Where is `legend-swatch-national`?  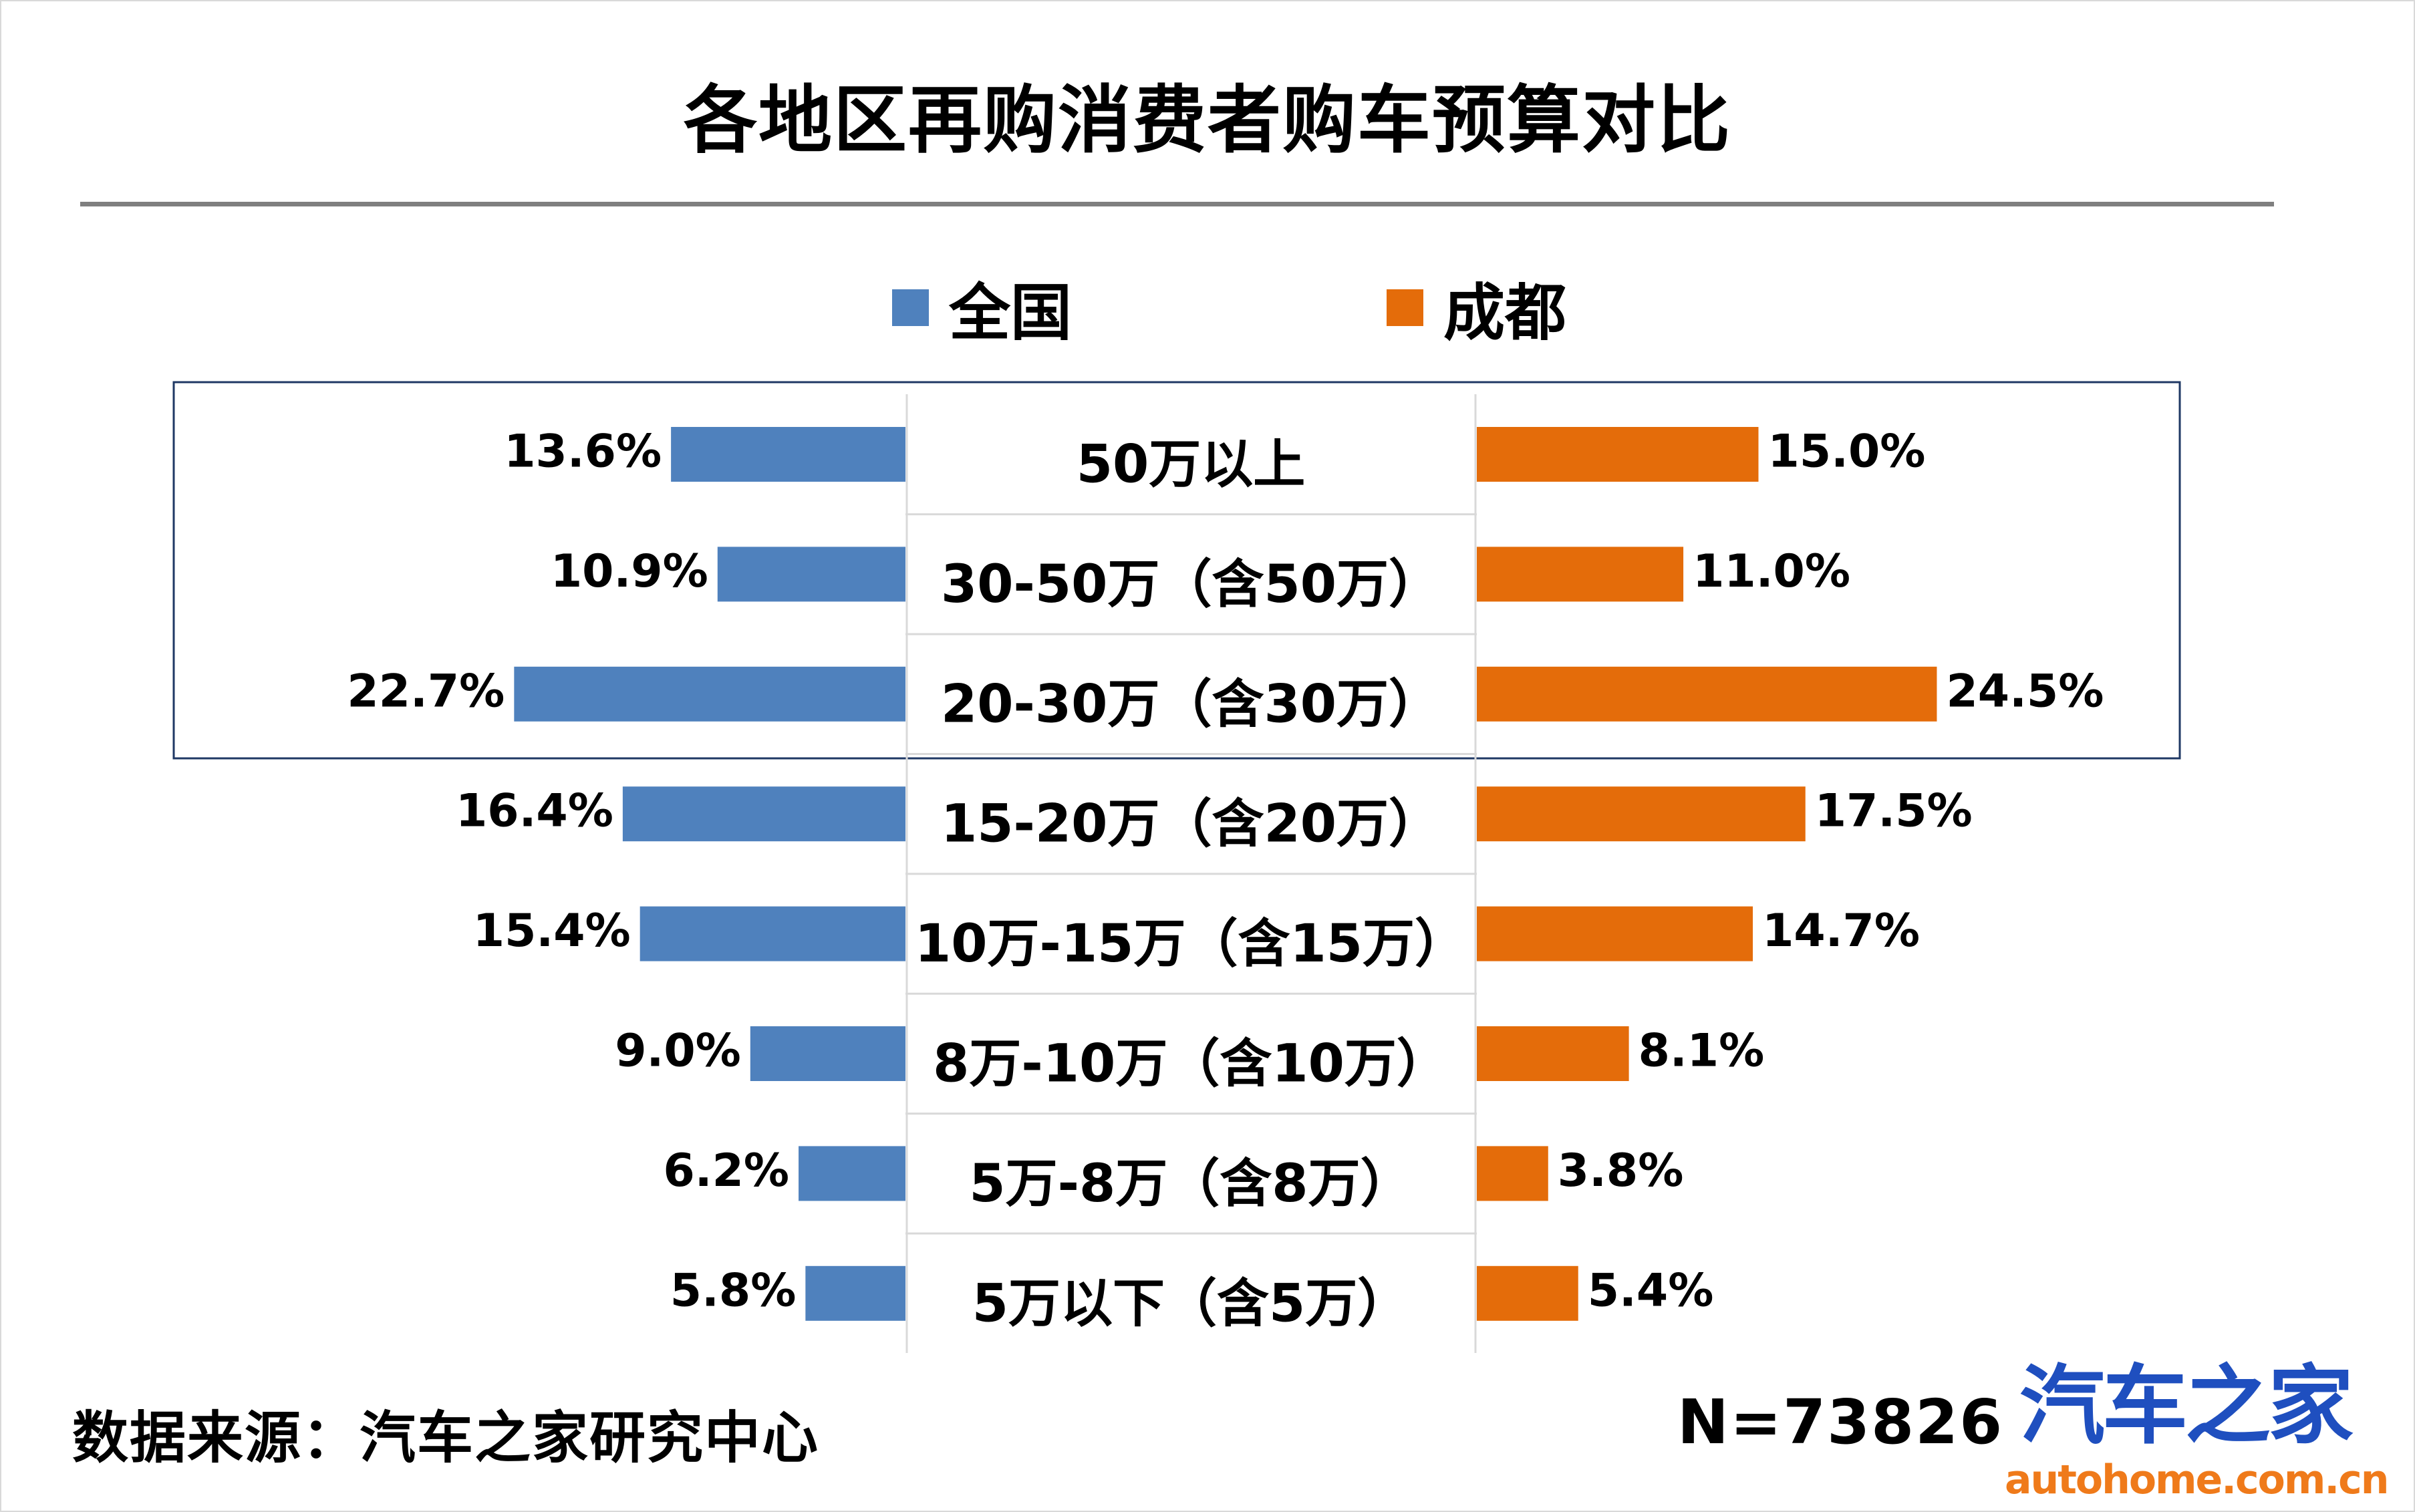 legend-swatch-national is located at coordinates (911, 307).